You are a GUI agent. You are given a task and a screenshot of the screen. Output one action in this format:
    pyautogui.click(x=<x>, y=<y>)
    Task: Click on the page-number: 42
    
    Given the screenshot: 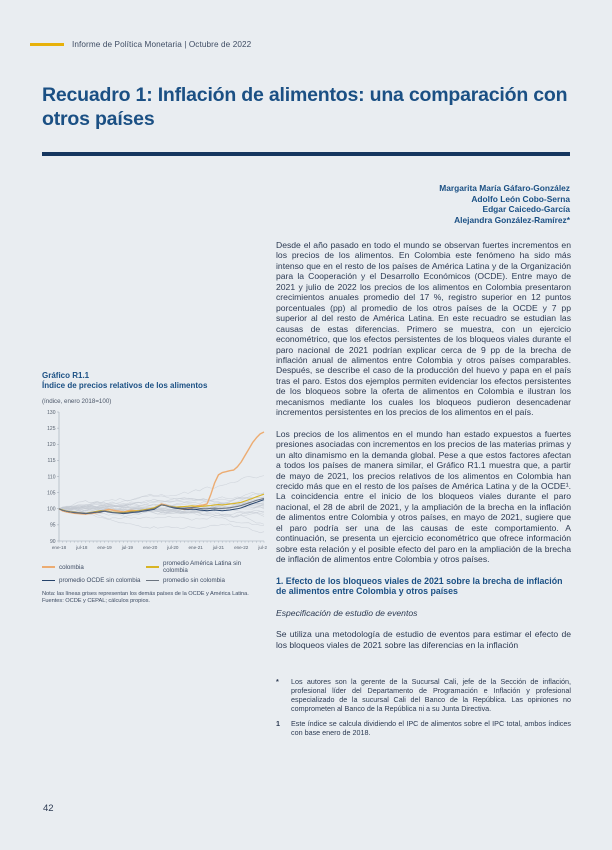 What is the action you would take?
    pyautogui.click(x=48, y=808)
    